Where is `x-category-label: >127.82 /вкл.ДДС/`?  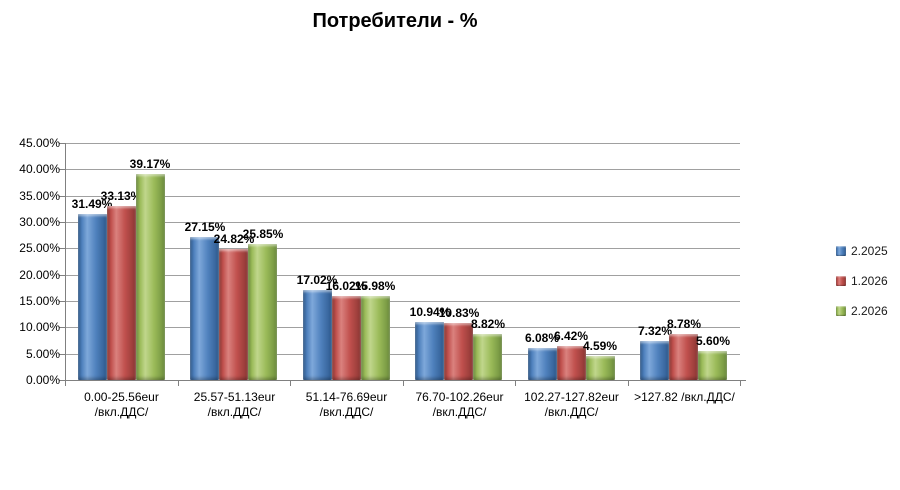 x-category-label: >127.82 /вкл.ДДС/ is located at coordinates (684, 397).